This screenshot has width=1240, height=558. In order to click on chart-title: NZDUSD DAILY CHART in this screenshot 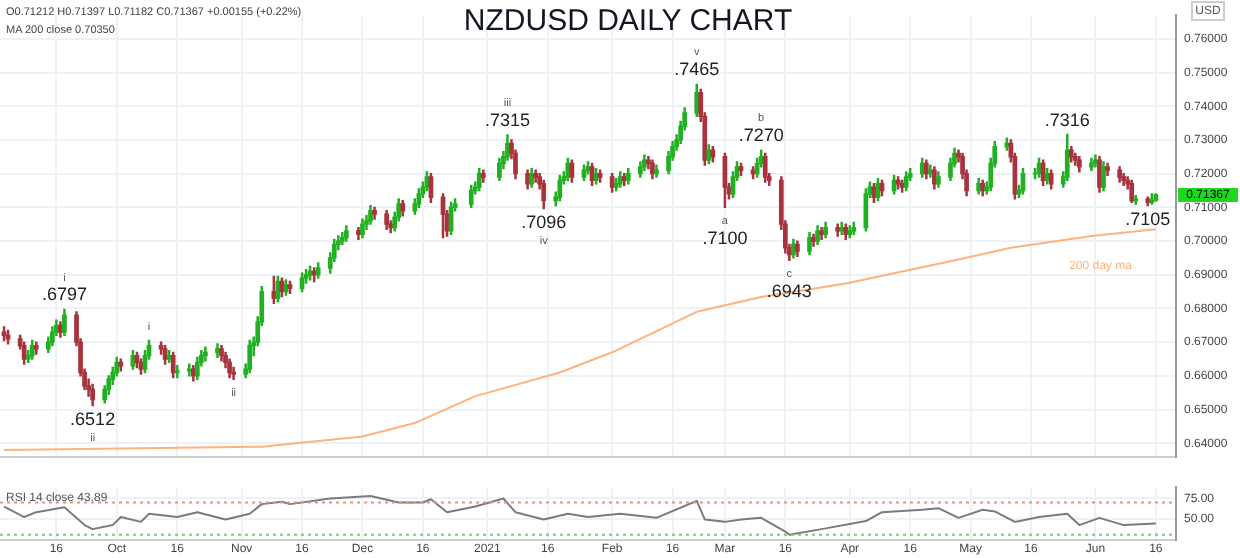, I will do `click(628, 21)`.